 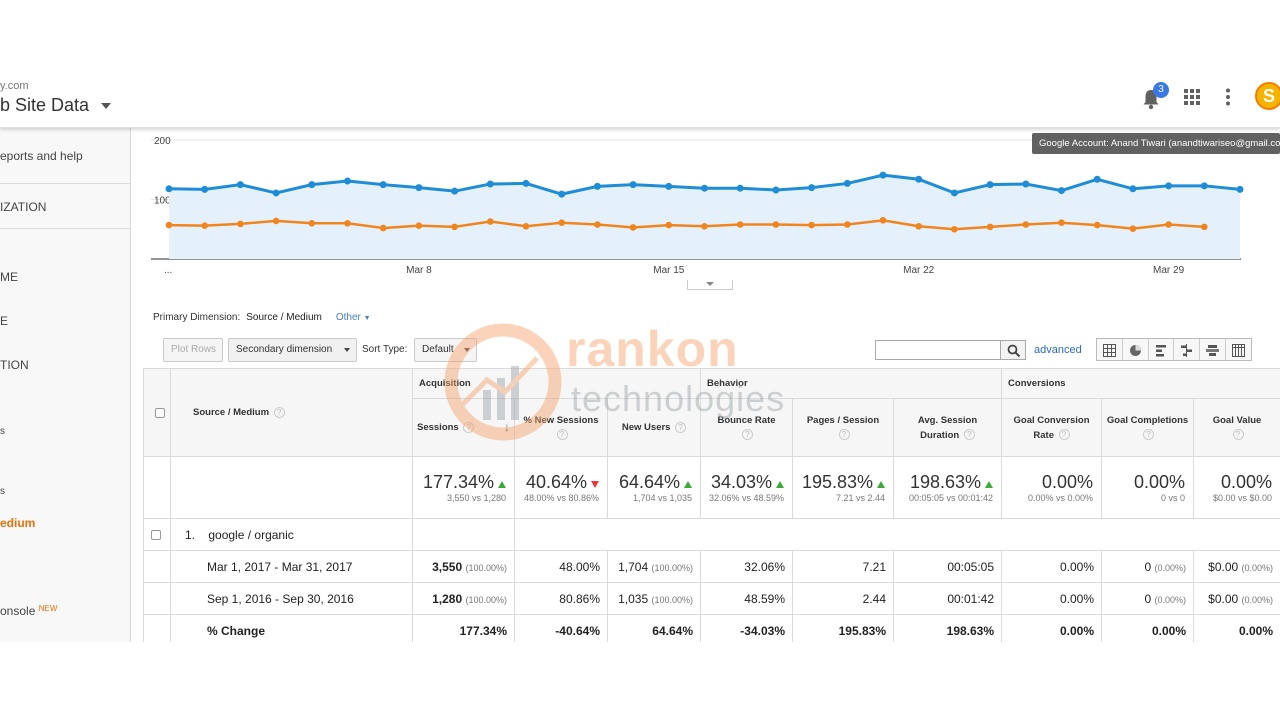 I want to click on total-sessions: 177.34% 3,550 vs 1,280, so click(x=463, y=487).